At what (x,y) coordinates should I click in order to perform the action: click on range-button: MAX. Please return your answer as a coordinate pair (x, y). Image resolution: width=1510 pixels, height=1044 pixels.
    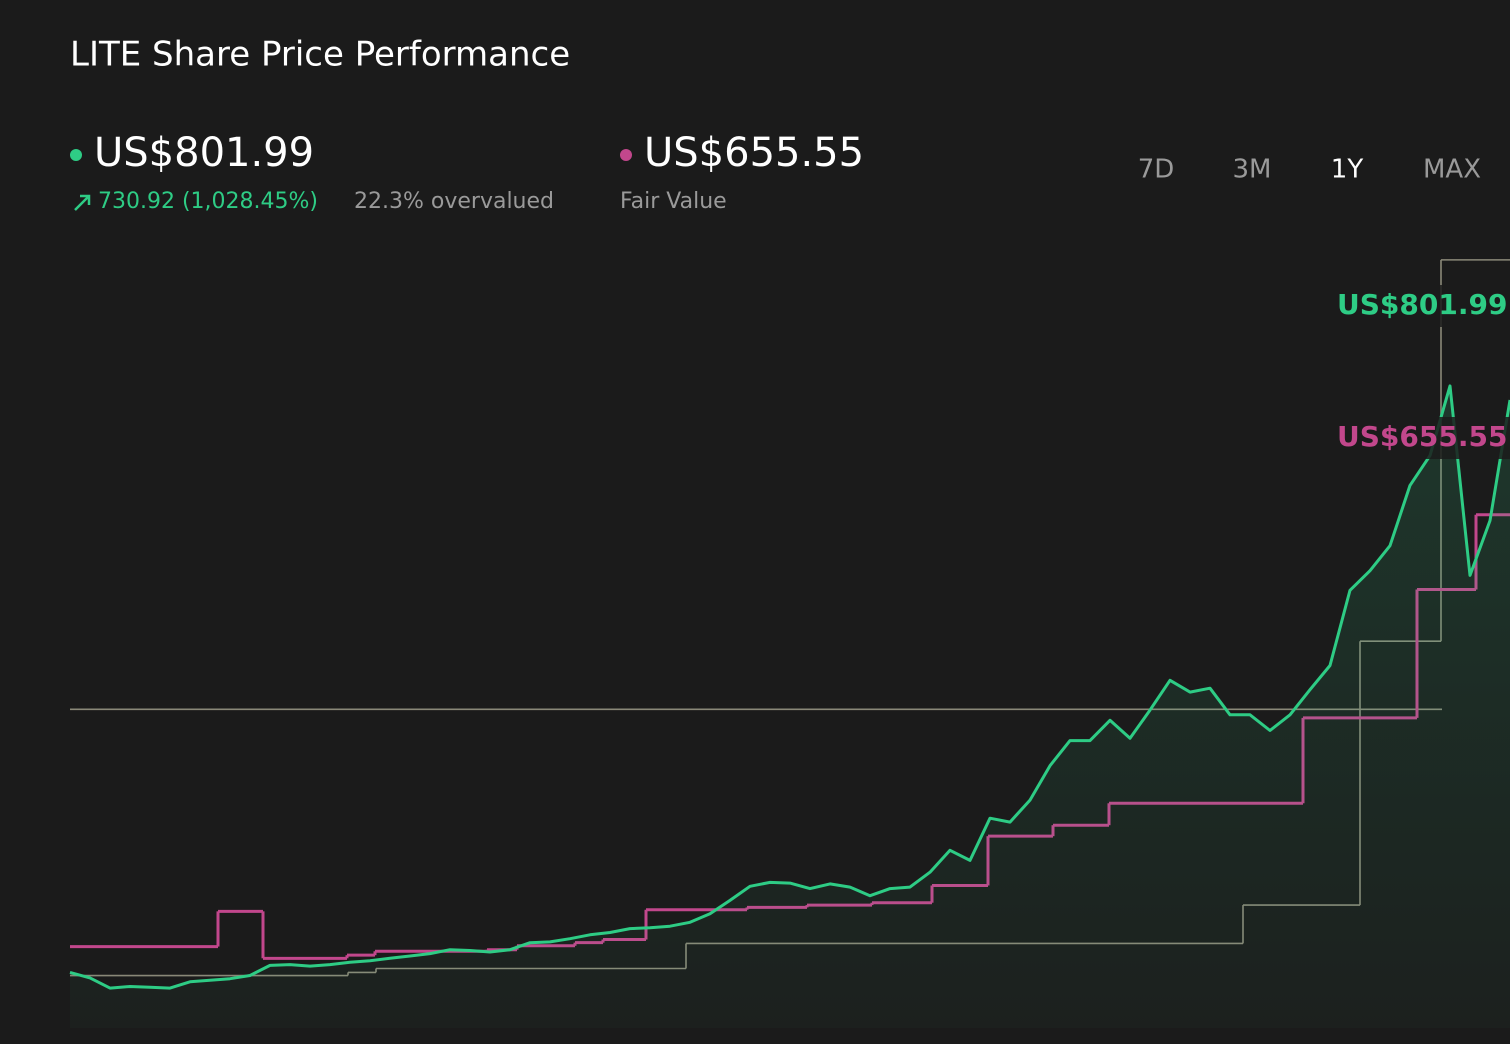
    Looking at the image, I should click on (1452, 170).